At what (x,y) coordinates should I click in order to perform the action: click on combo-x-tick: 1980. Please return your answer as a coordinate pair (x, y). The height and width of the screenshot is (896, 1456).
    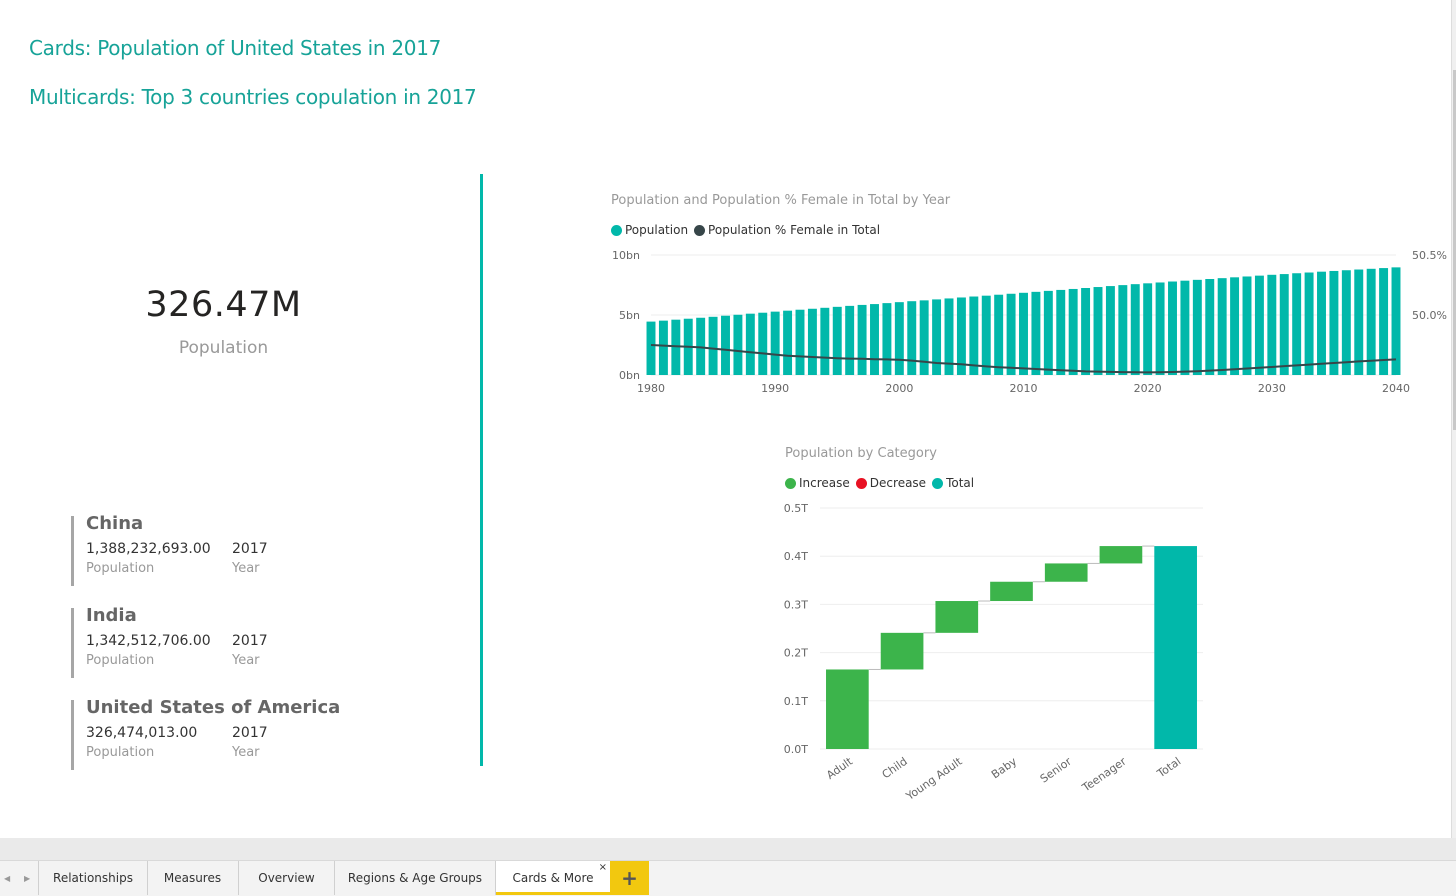
    Looking at the image, I should click on (651, 388).